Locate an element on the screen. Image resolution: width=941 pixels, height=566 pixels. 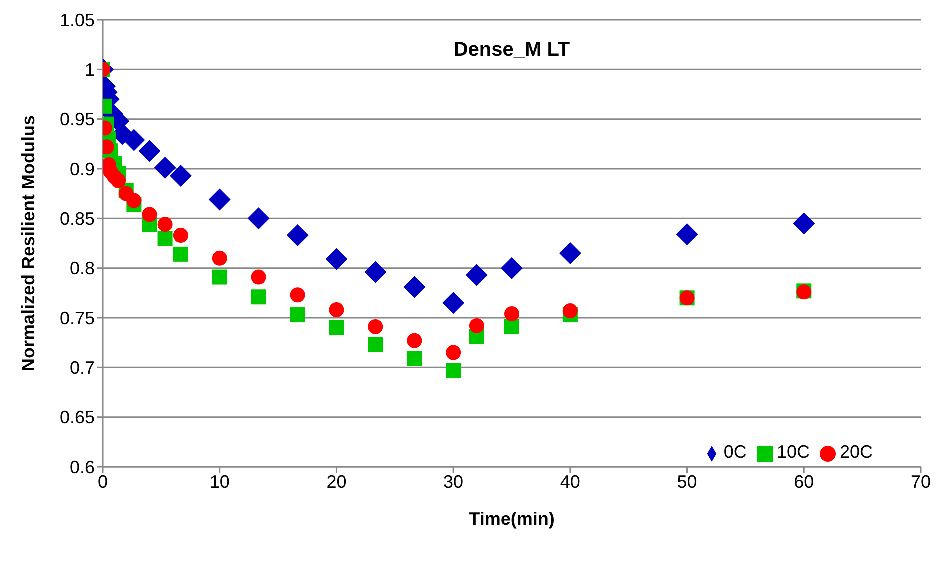
x-tick-label: 10 is located at coordinates (220, 482).